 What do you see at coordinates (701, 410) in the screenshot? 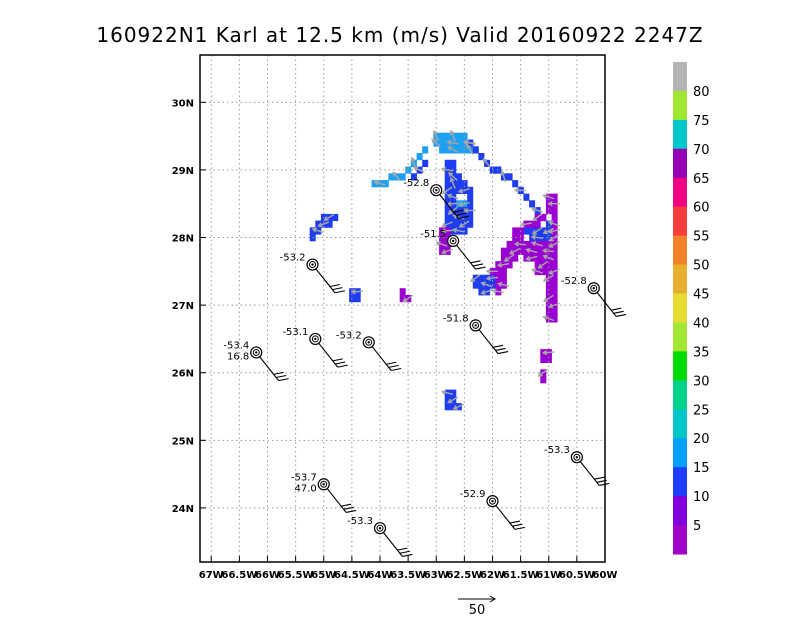
I see `colorbar-label: 25` at bounding box center [701, 410].